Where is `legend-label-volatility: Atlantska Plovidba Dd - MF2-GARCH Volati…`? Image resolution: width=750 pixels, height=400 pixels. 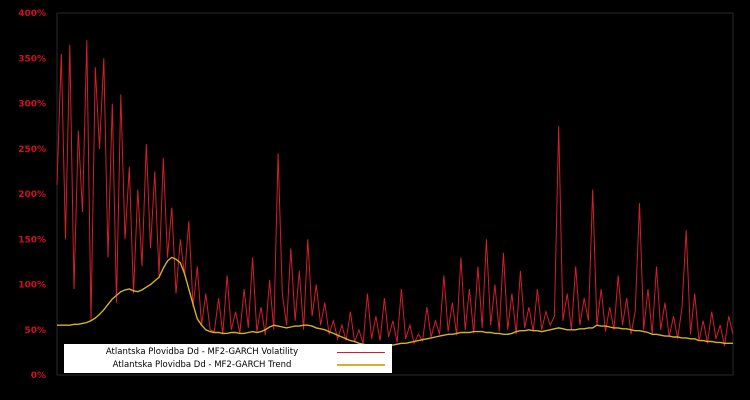 legend-label-volatility: Atlantska Plovidba Dd - MF2-GARCH Volati… is located at coordinates (202, 352).